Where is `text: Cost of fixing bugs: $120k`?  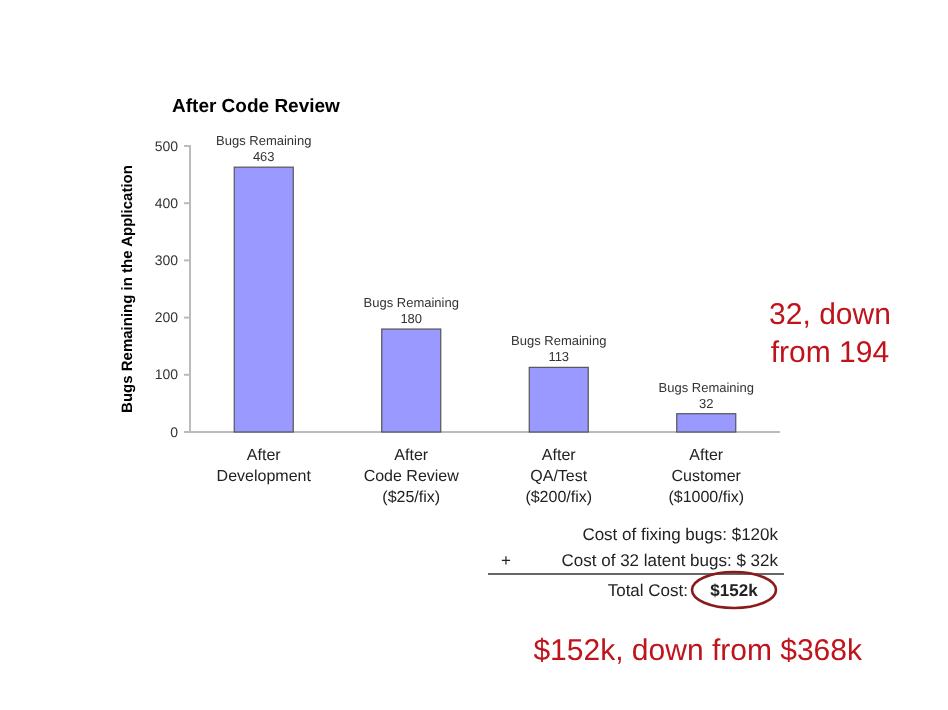
text: Cost of fixing bugs: $120k is located at coordinates (681, 534).